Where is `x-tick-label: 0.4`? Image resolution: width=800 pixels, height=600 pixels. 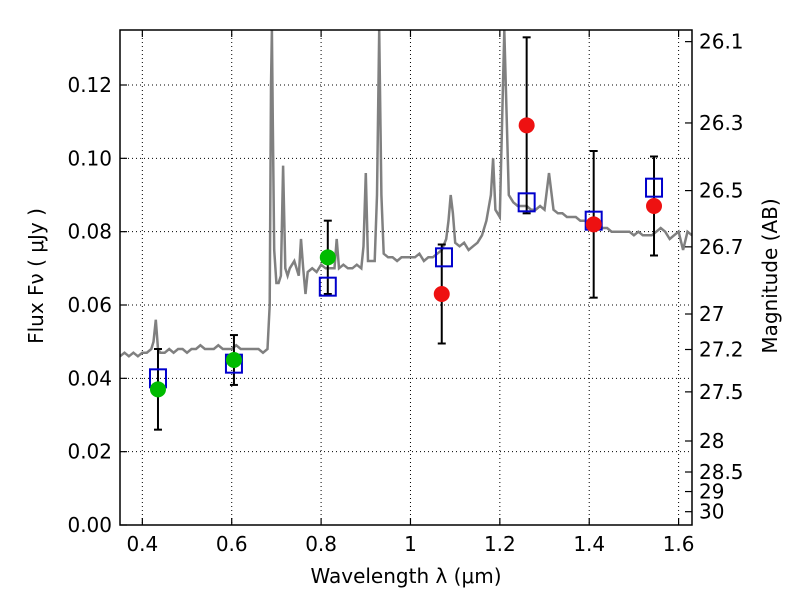
x-tick-label: 0.4 is located at coordinates (142, 544).